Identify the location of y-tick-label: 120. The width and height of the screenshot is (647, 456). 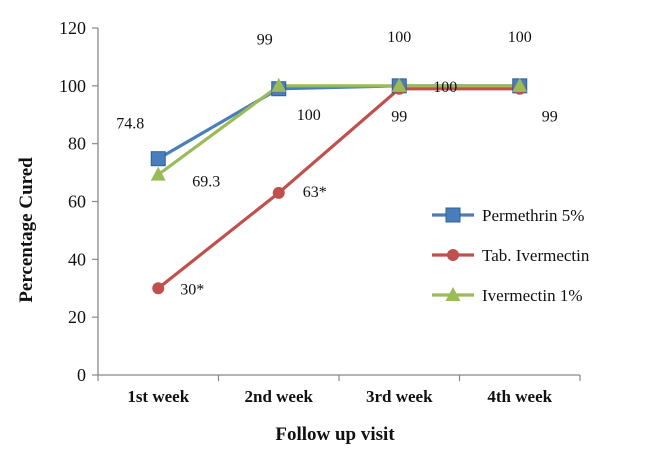
(72, 28).